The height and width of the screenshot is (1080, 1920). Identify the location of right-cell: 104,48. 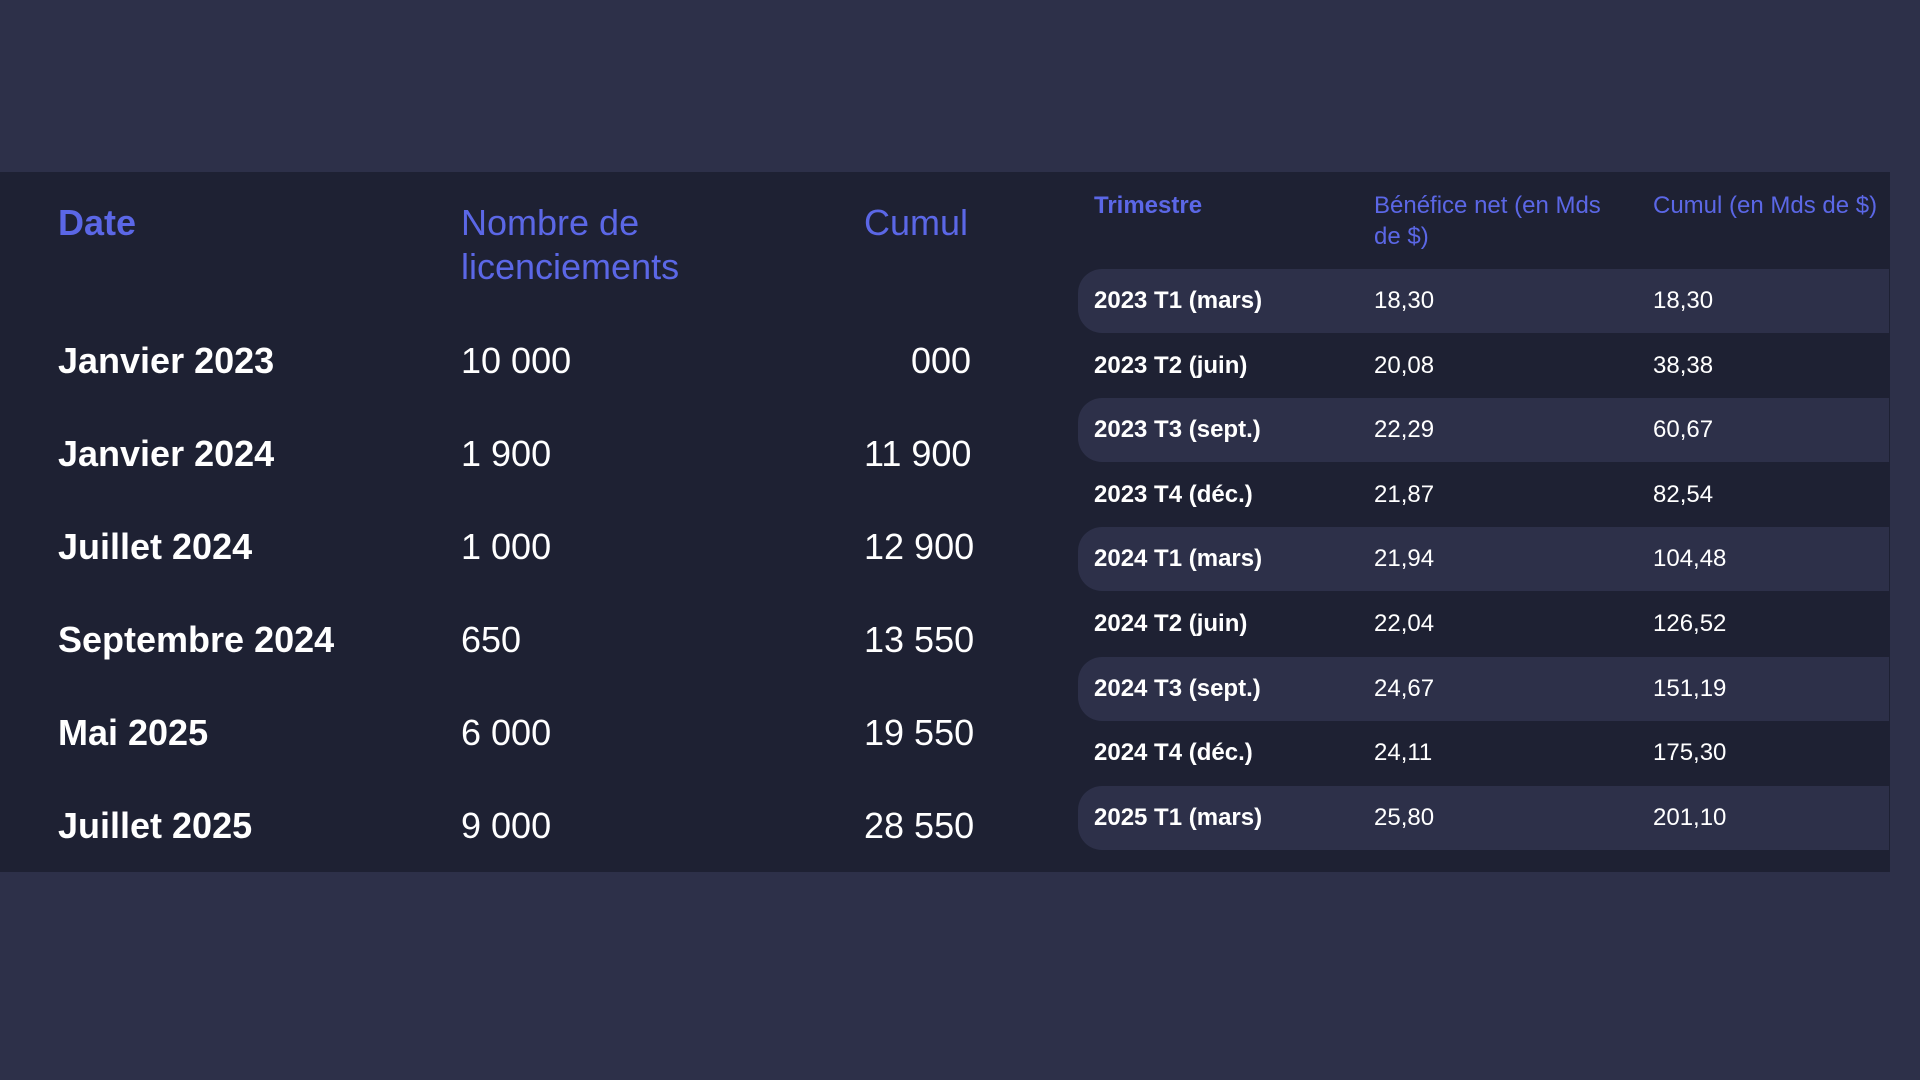
(1690, 559).